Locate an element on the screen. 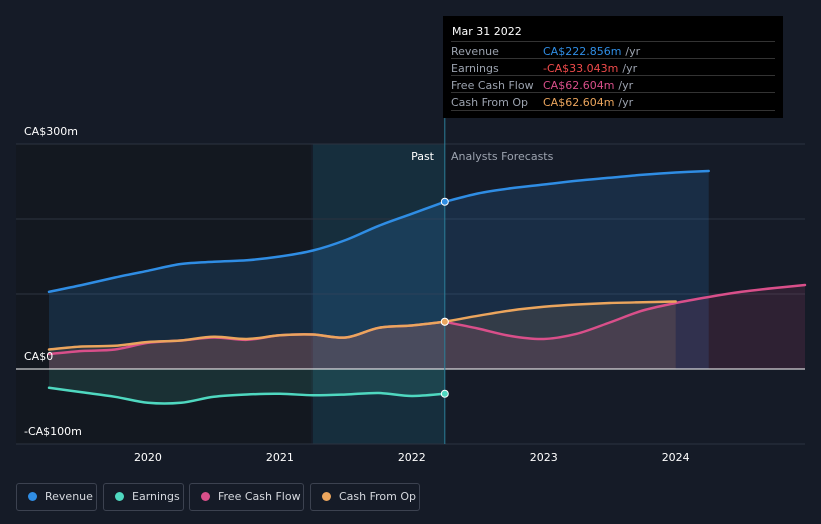  forecast-label: Analysts Forecasts is located at coordinates (502, 156).